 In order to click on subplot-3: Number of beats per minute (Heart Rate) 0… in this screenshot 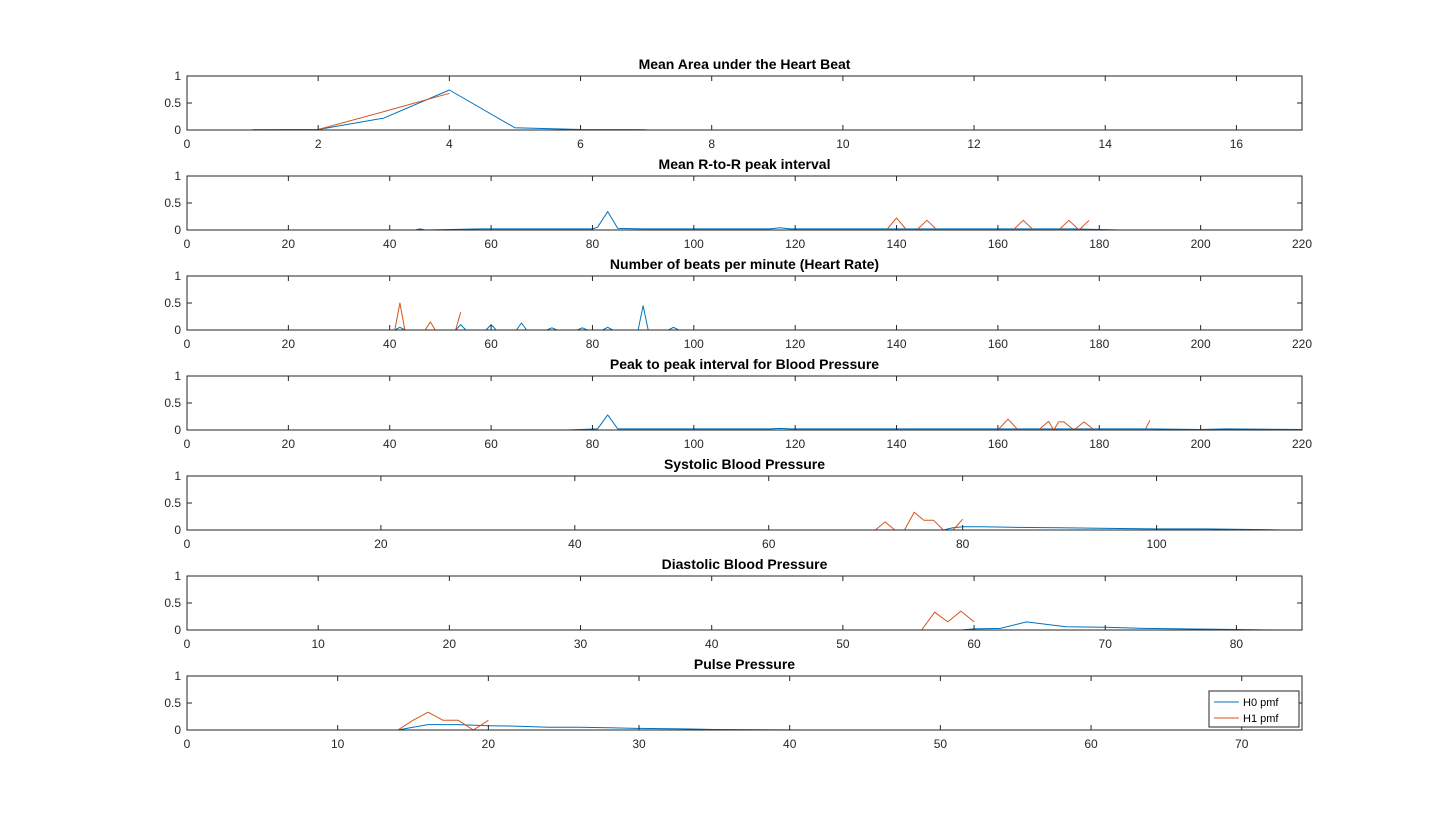, I will do `click(738, 303)`.